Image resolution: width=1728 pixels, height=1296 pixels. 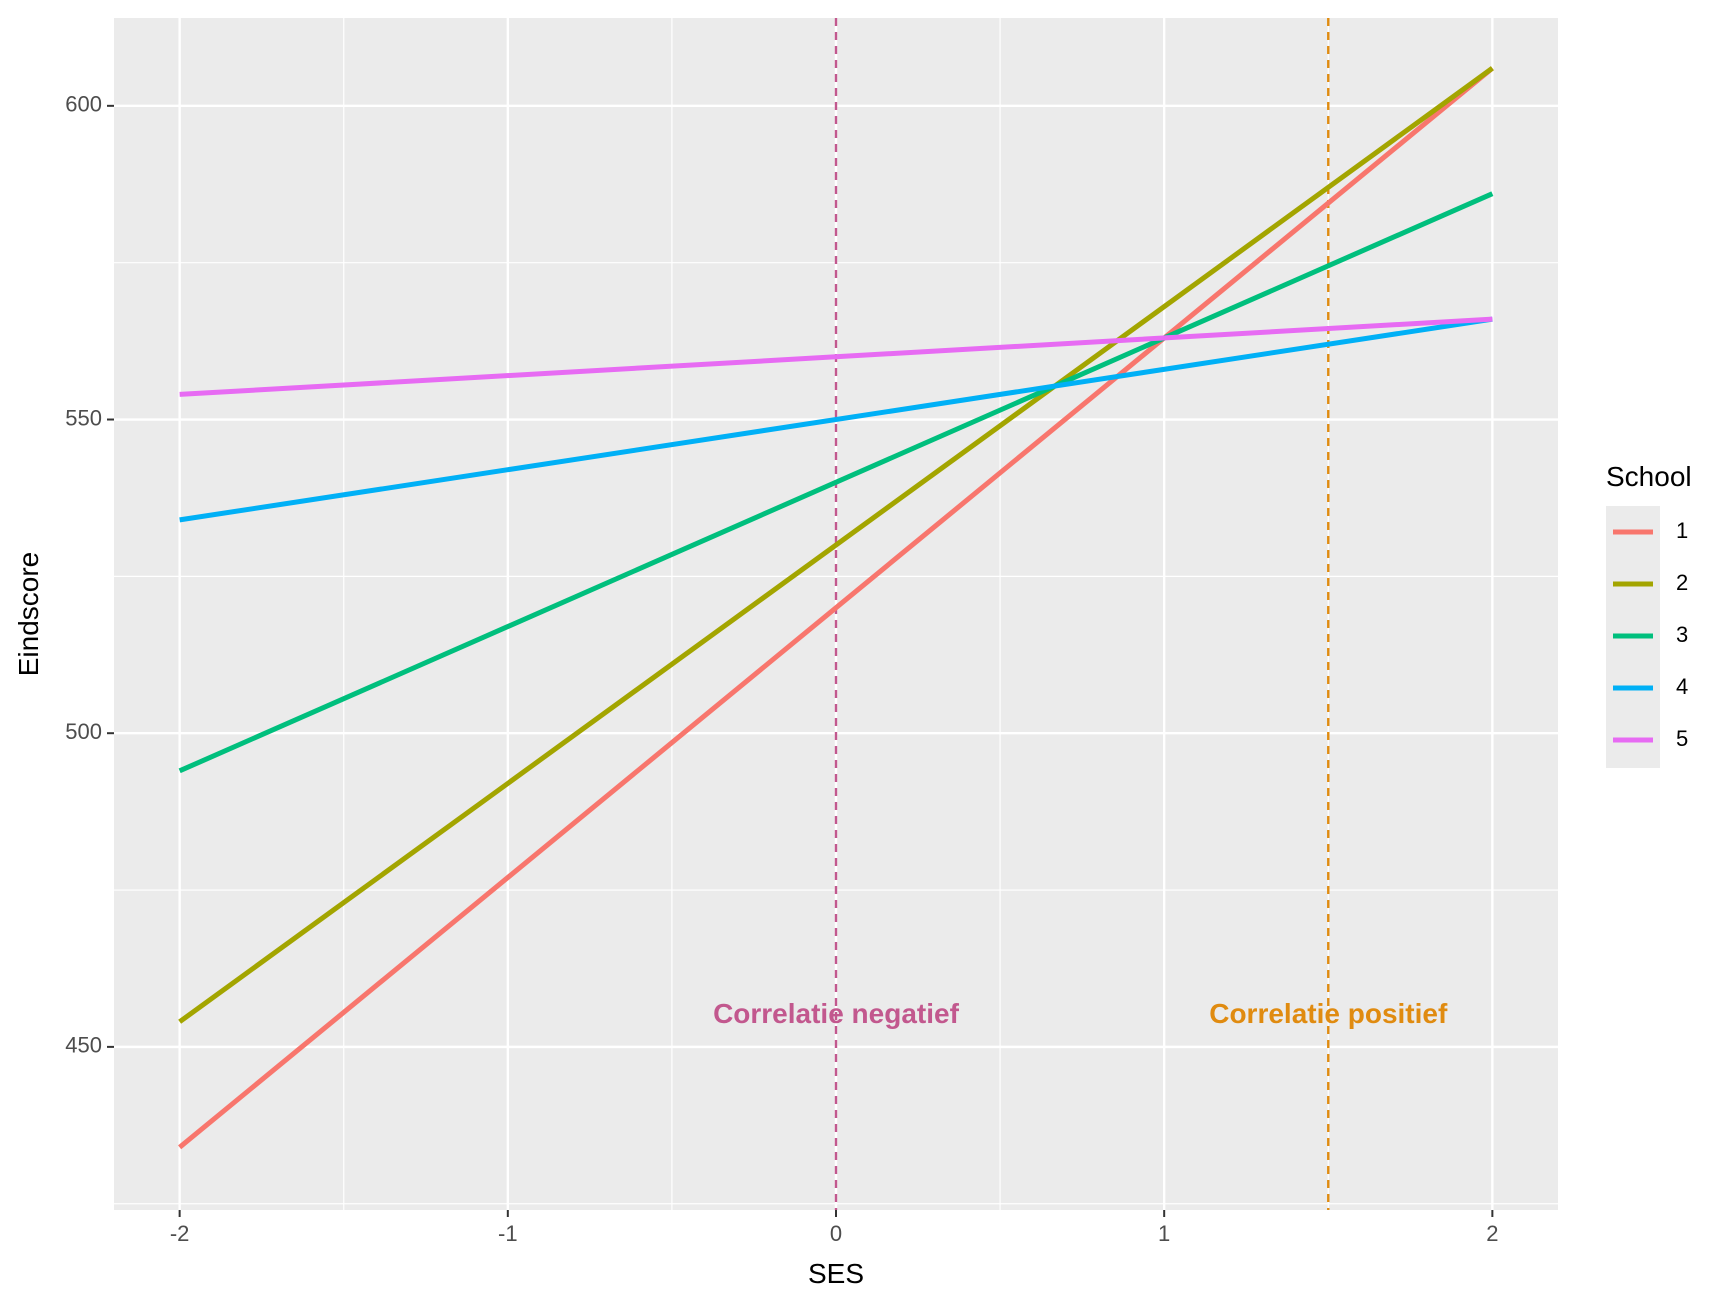 I want to click on y-tick-label: 550, so click(x=83, y=417).